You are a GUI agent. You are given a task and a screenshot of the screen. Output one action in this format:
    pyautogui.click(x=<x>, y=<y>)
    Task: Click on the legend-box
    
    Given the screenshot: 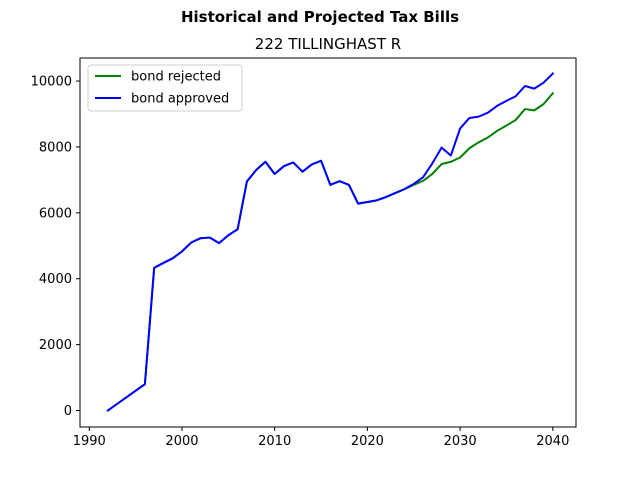 What is the action you would take?
    pyautogui.click(x=165, y=88)
    